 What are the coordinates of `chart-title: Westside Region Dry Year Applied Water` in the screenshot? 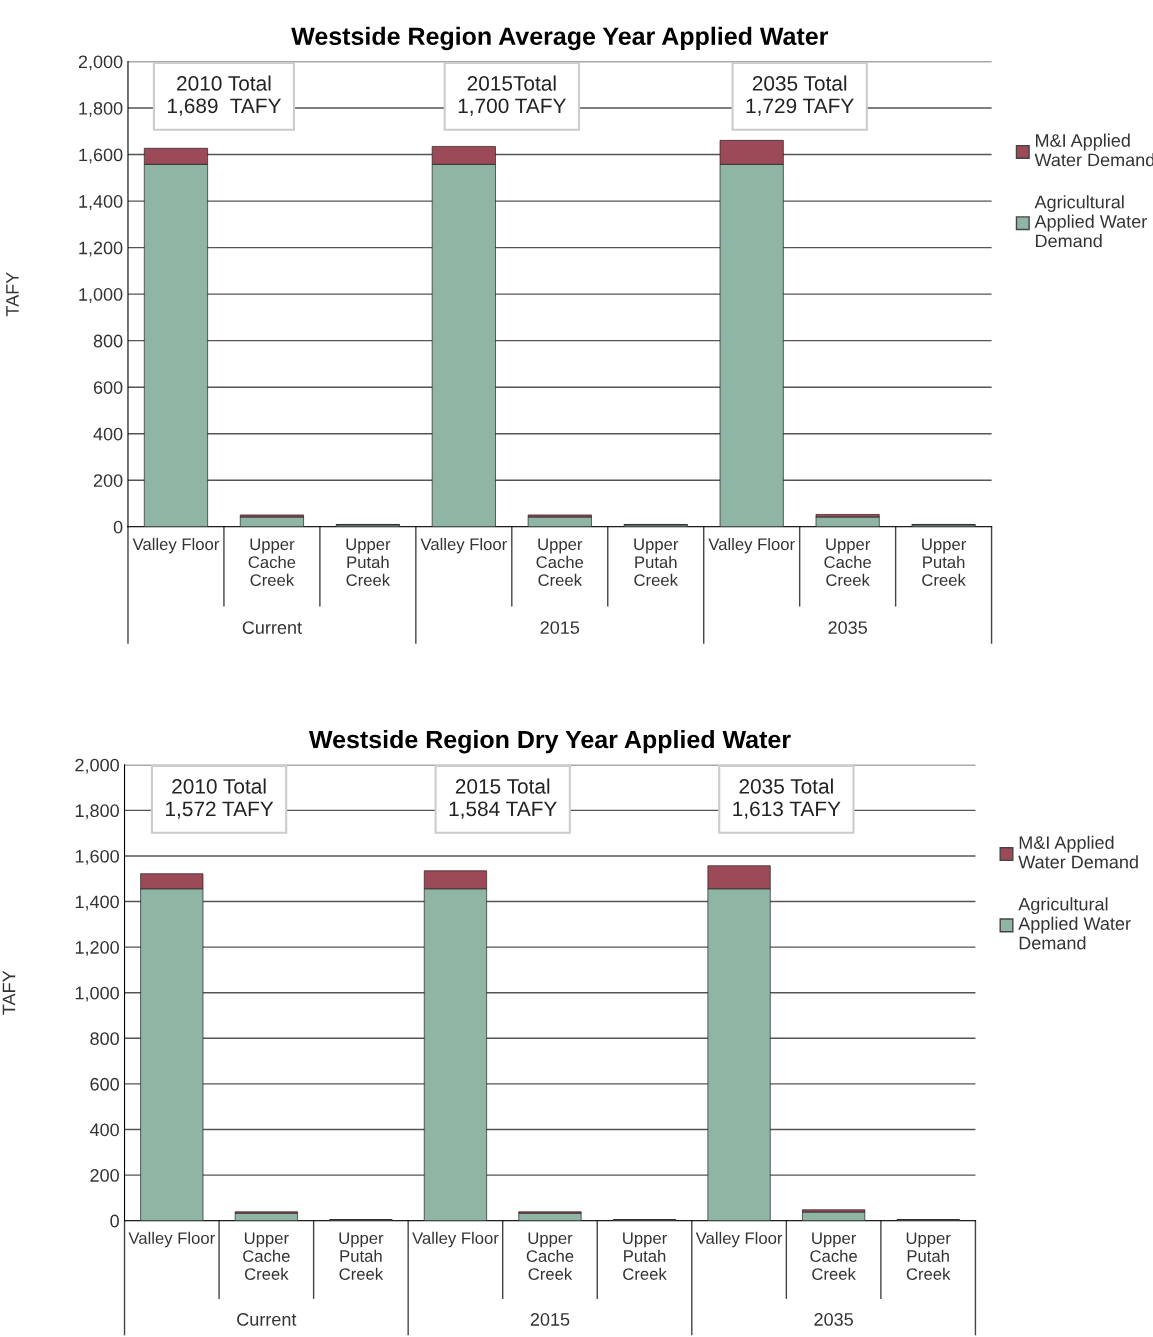 It's located at (549, 741).